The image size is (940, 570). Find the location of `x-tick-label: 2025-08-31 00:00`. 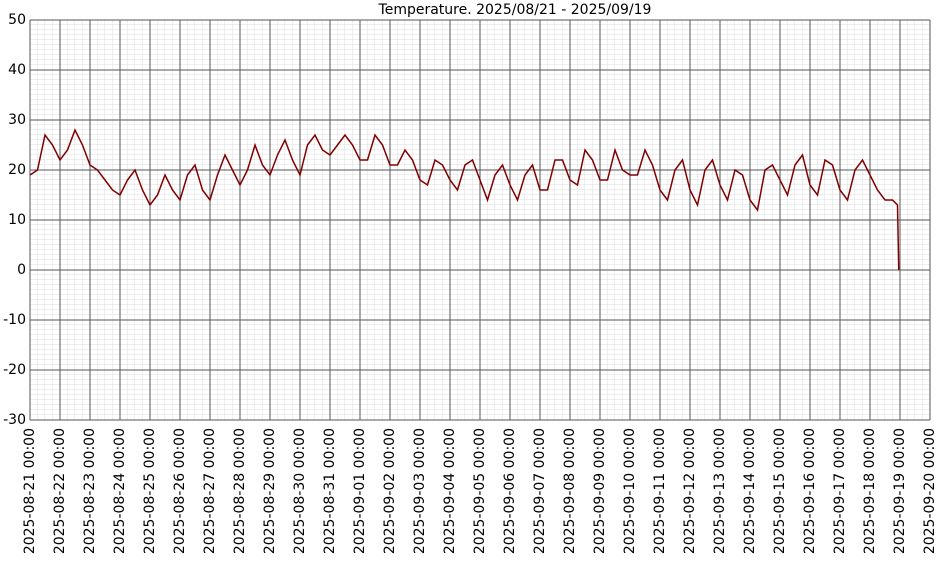

x-tick-label: 2025-08-31 00:00 is located at coordinates (330, 491).